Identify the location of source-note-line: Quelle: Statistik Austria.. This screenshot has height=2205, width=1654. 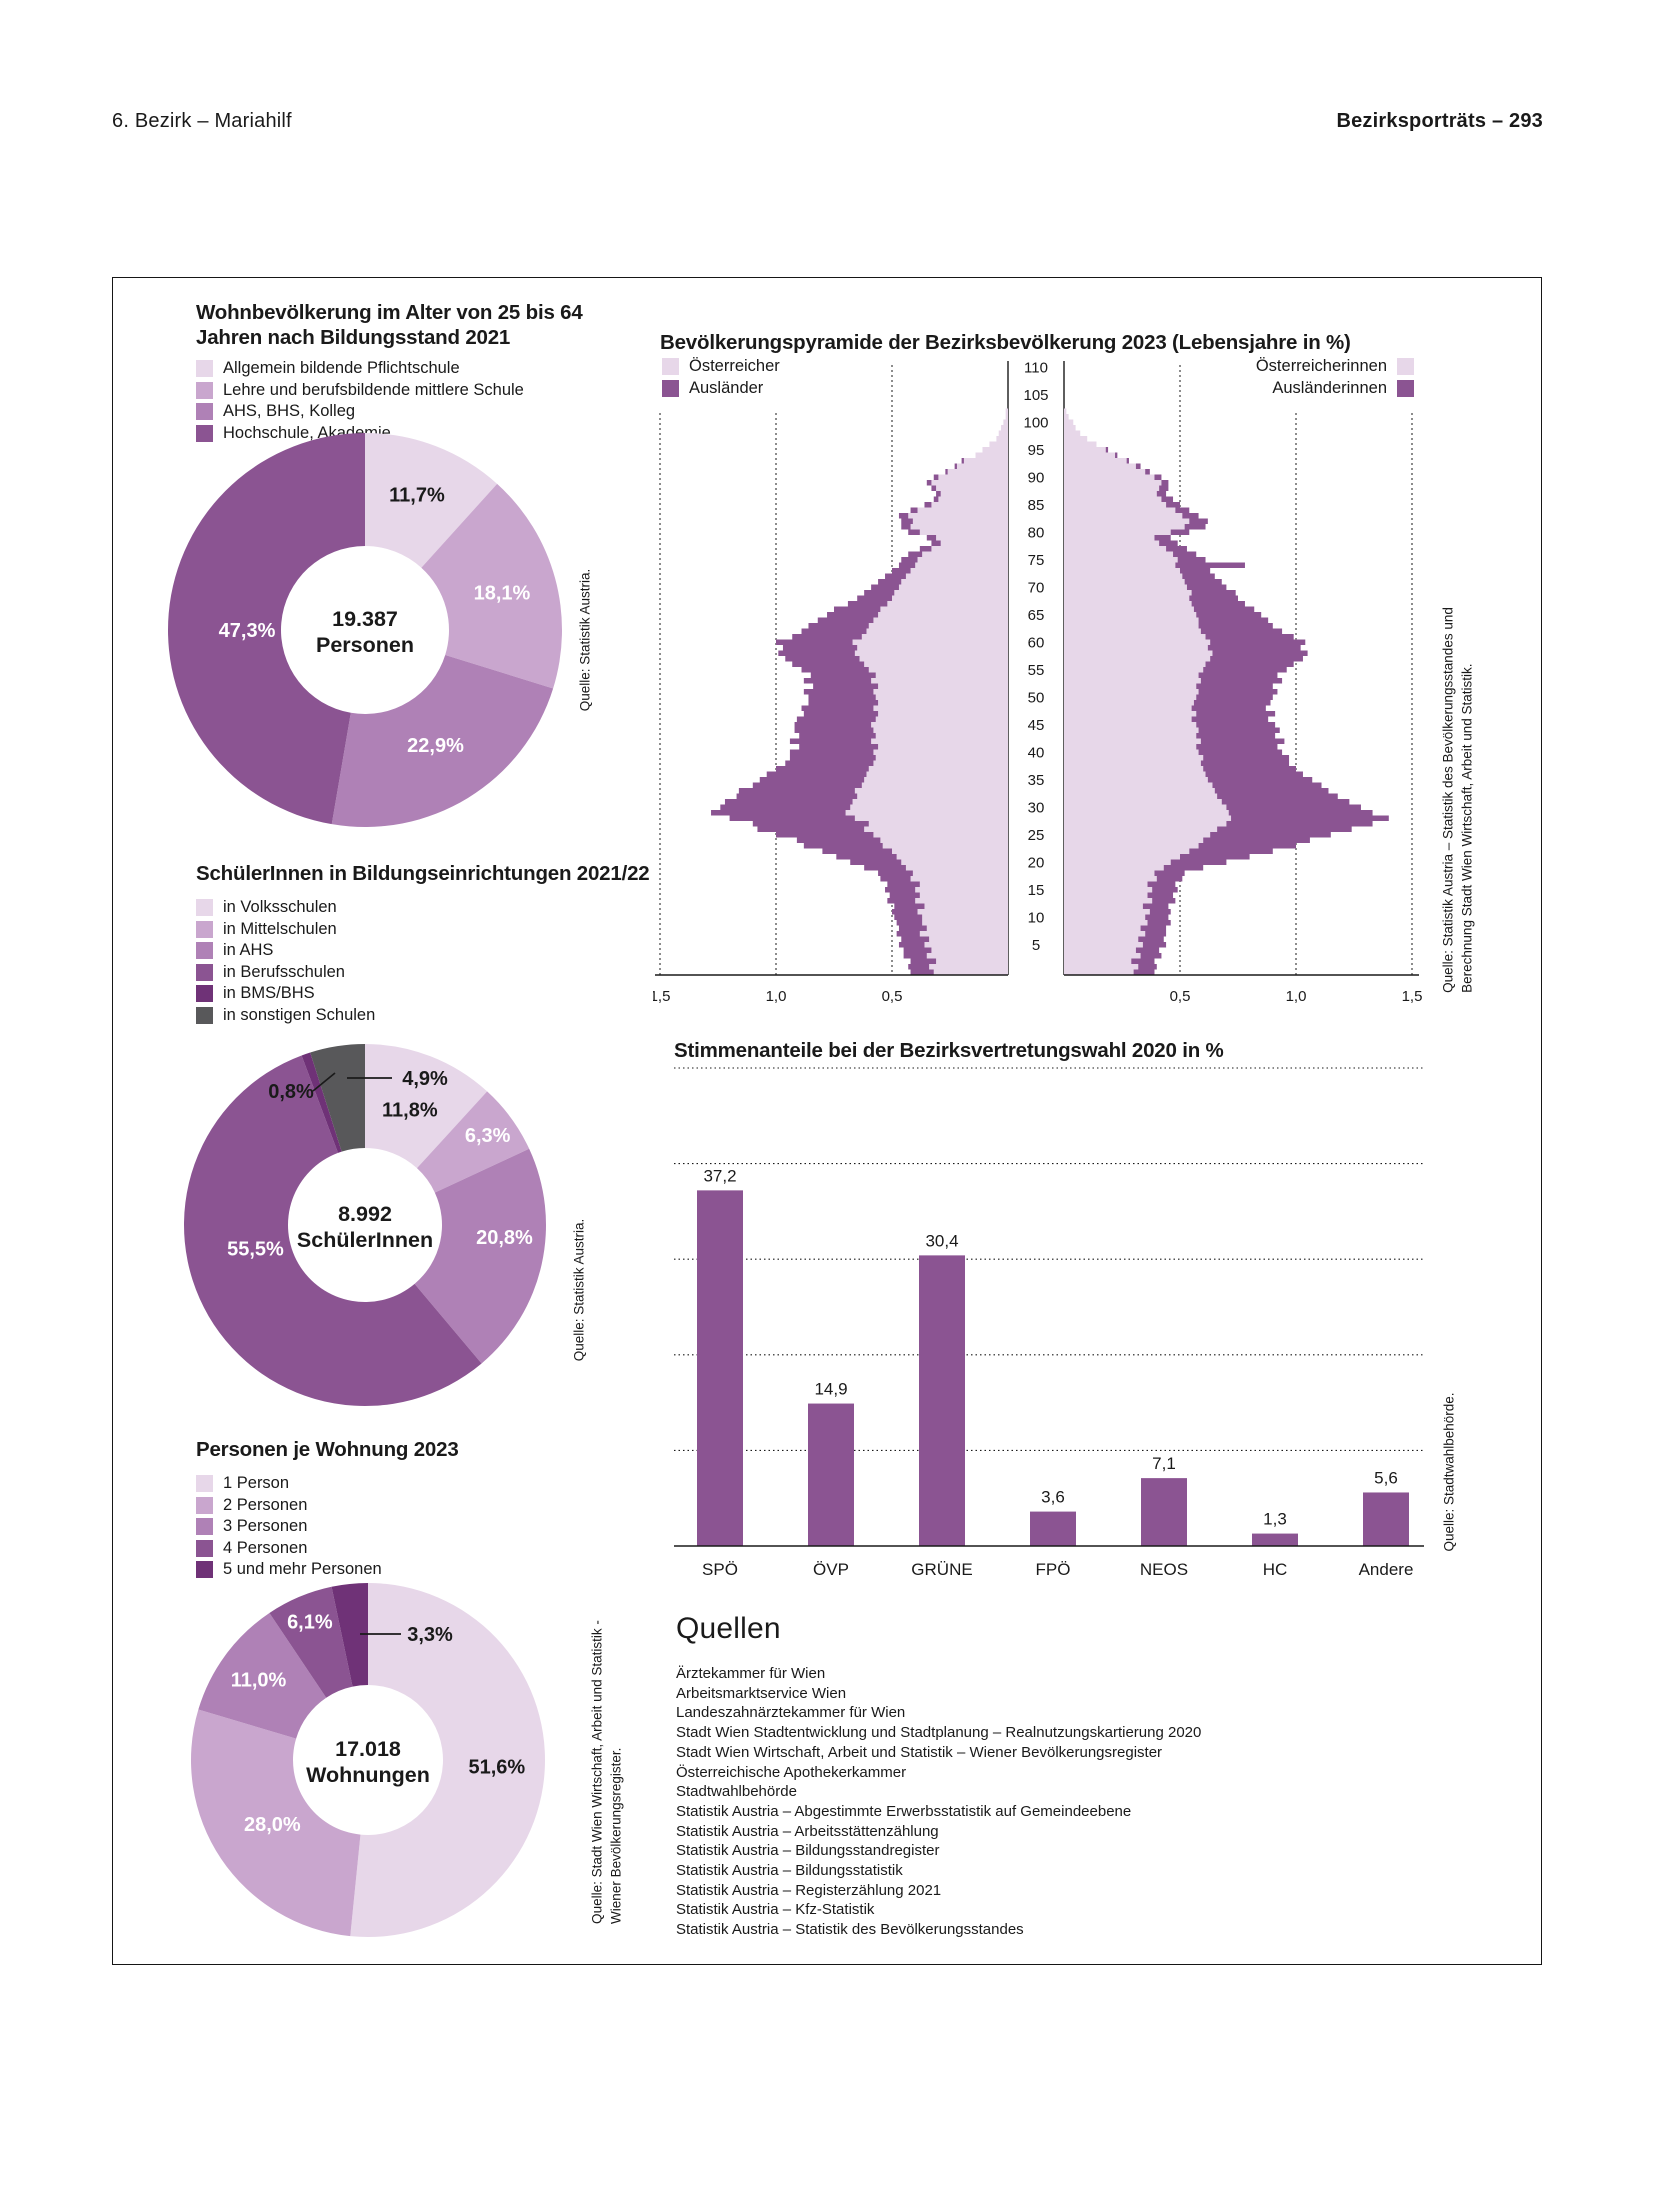
(579, 1290).